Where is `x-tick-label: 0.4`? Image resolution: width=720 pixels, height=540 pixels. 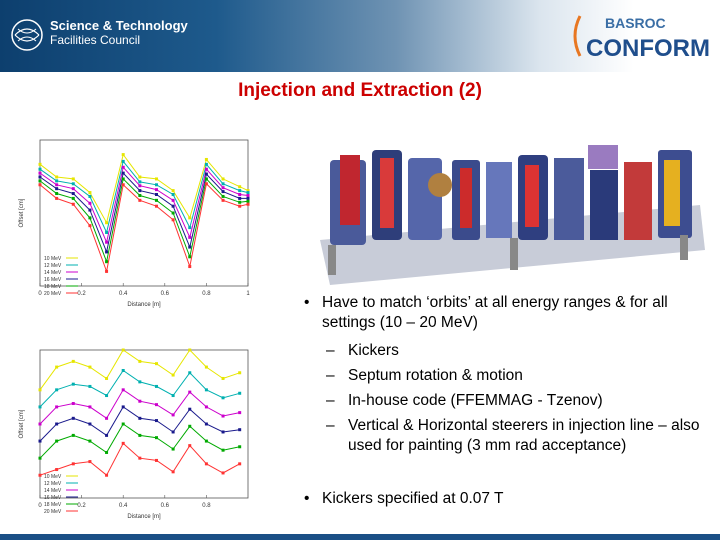
x-tick-label: 0.4 is located at coordinates (123, 506).